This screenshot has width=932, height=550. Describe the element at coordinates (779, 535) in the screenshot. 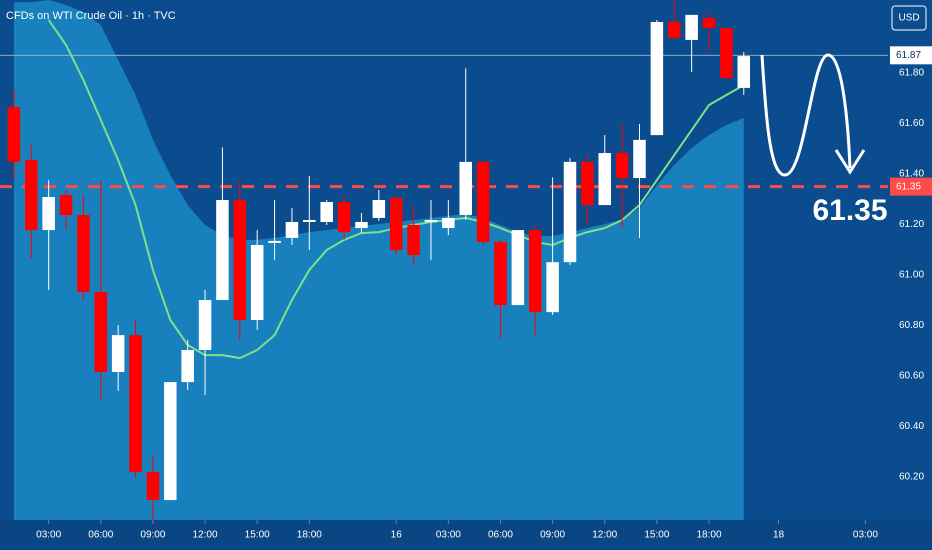

I see `x-tick-label: 18` at that location.